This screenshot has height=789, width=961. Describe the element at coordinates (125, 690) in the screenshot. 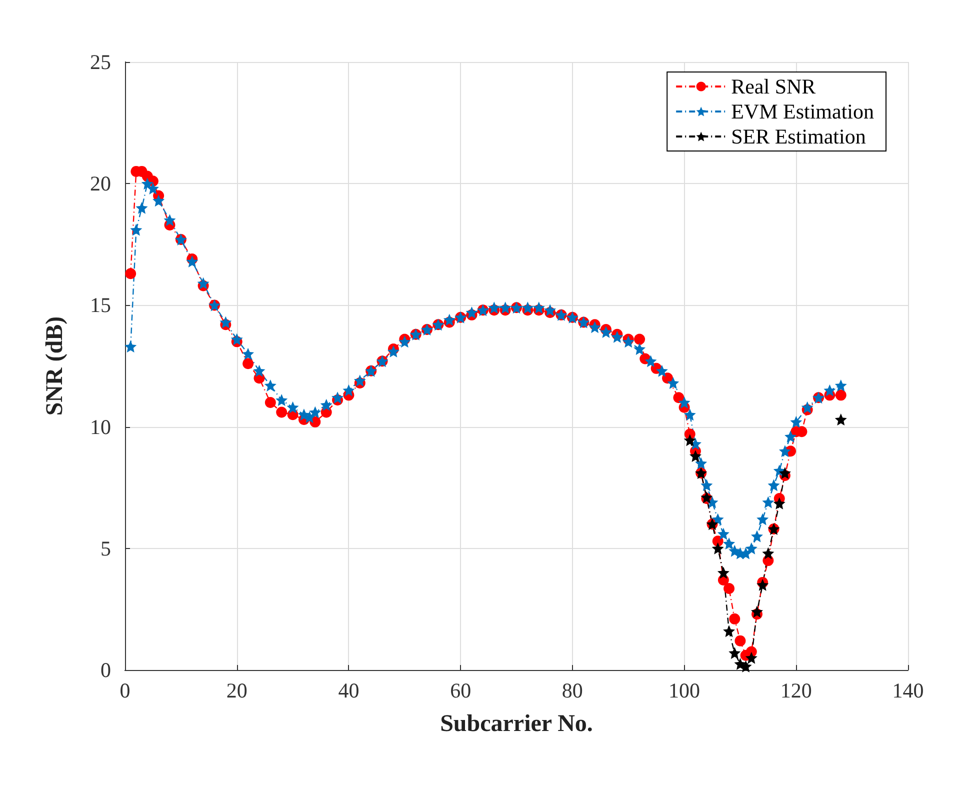

I see `x-tick-label: 0` at that location.